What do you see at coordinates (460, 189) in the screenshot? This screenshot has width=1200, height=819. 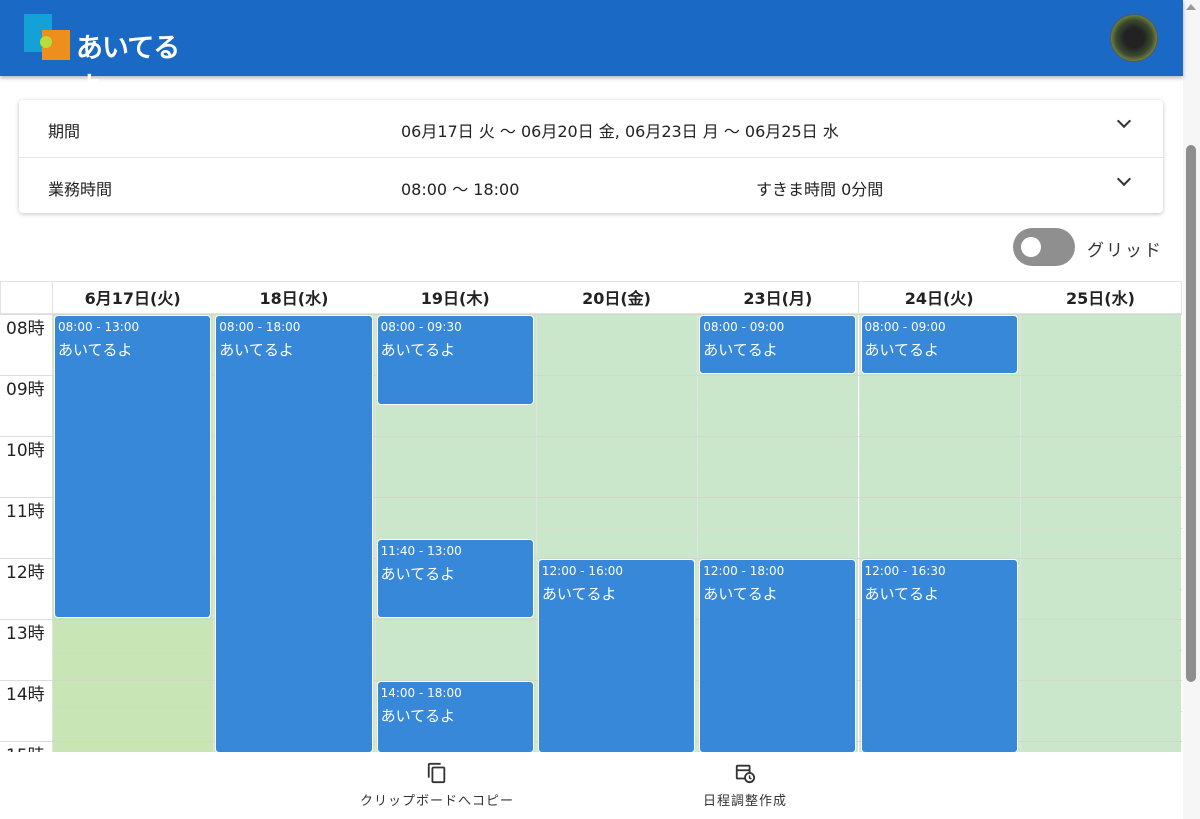 I see `business-hours-value: 08:00 〜 18:00` at bounding box center [460, 189].